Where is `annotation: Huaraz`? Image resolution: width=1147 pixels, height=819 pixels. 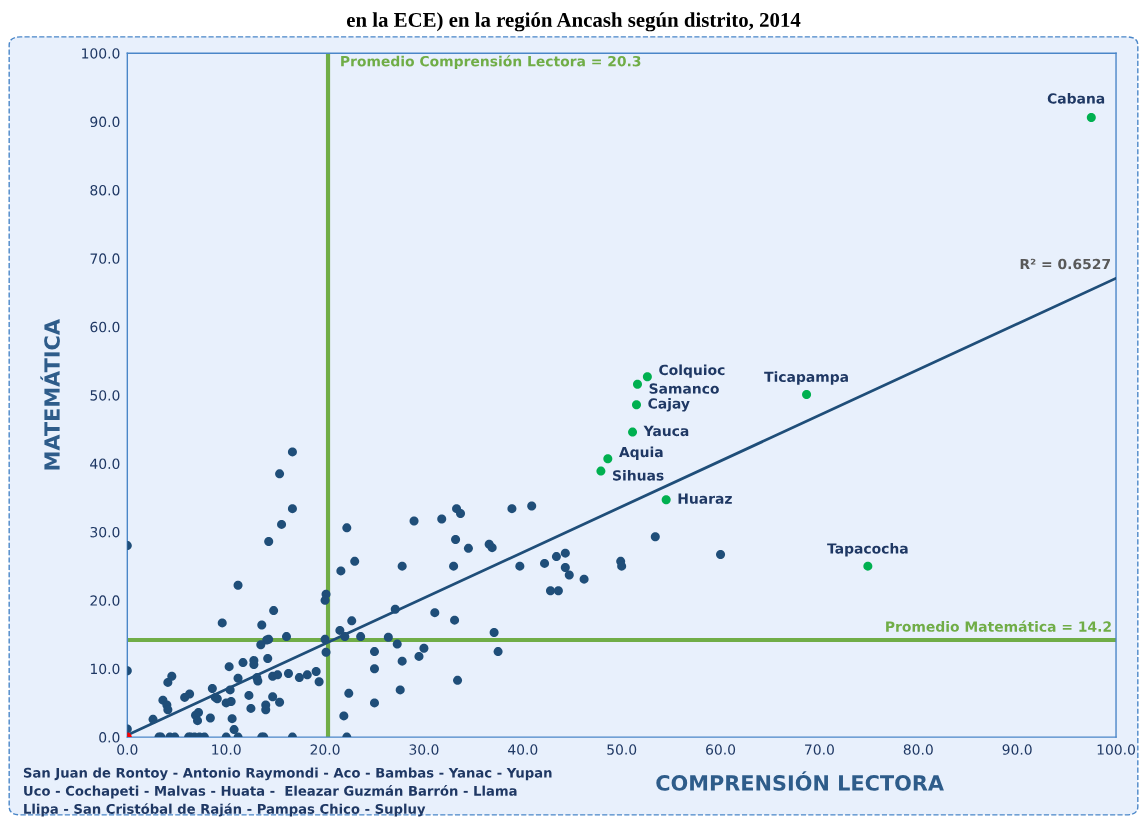 annotation: Huaraz is located at coordinates (705, 498).